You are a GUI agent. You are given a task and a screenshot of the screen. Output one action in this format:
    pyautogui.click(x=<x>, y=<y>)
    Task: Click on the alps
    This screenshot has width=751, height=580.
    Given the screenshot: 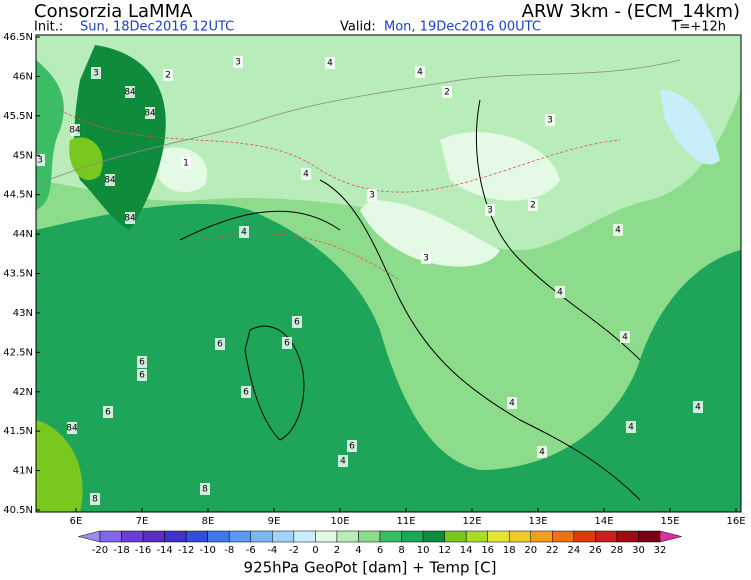 What is the action you would take?
    pyautogui.click(x=120, y=137)
    